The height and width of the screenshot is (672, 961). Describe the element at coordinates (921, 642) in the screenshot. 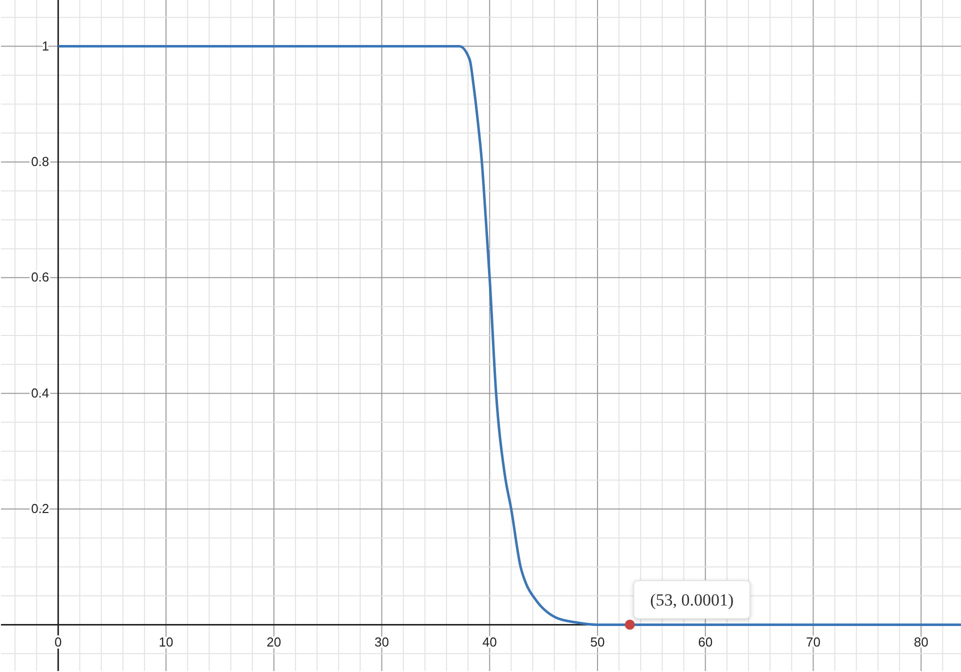

I see `x-tick-label: 80` at that location.